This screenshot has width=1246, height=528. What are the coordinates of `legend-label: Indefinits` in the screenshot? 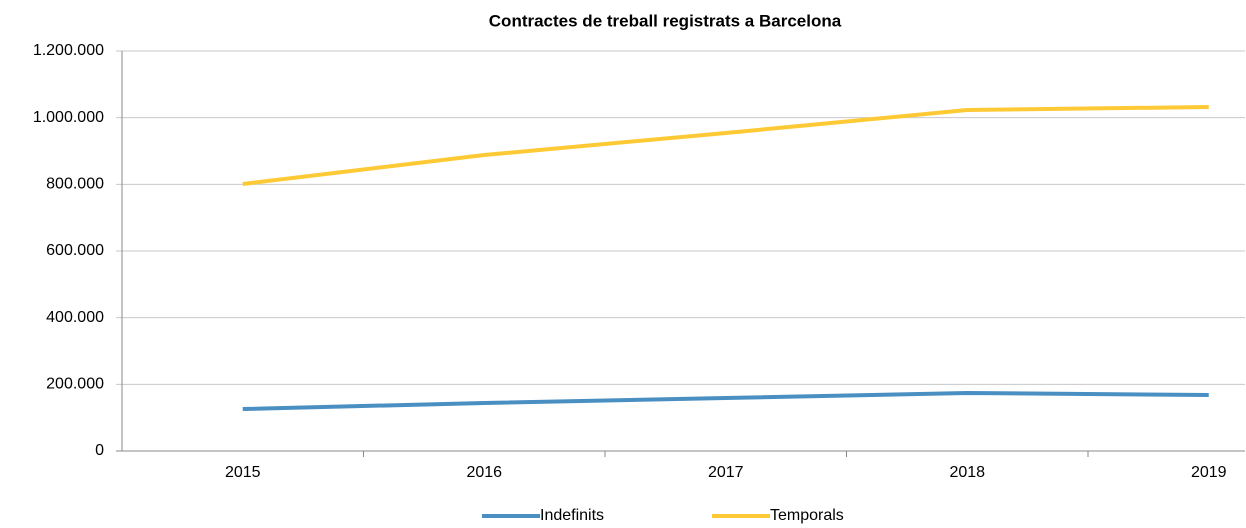 It's located at (572, 515).